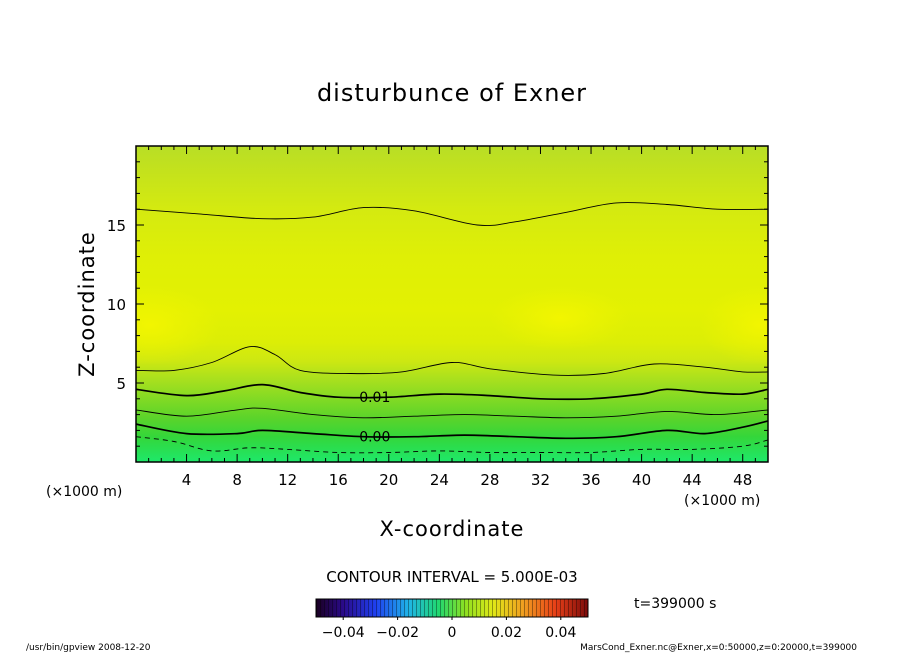 The height and width of the screenshot is (654, 904). I want to click on y-tick-label: 5, so click(121, 384).